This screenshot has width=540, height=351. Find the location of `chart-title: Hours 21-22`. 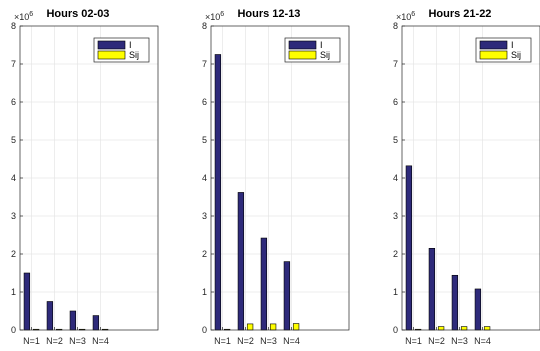

chart-title: Hours 21-22 is located at coordinates (459, 14).